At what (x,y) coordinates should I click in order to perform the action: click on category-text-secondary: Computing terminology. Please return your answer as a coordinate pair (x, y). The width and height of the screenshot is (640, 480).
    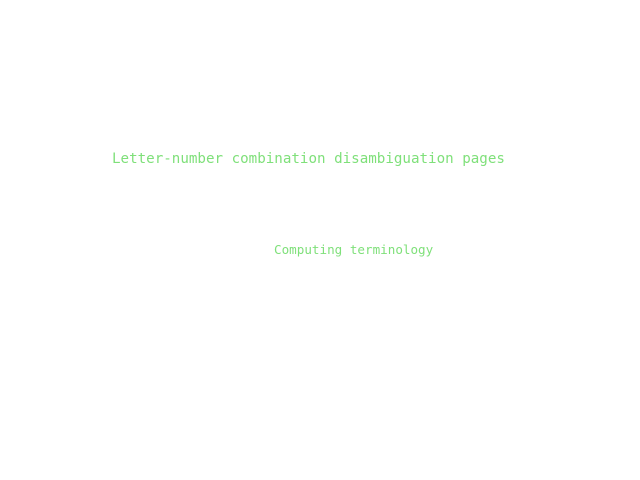
    Looking at the image, I should click on (354, 249).